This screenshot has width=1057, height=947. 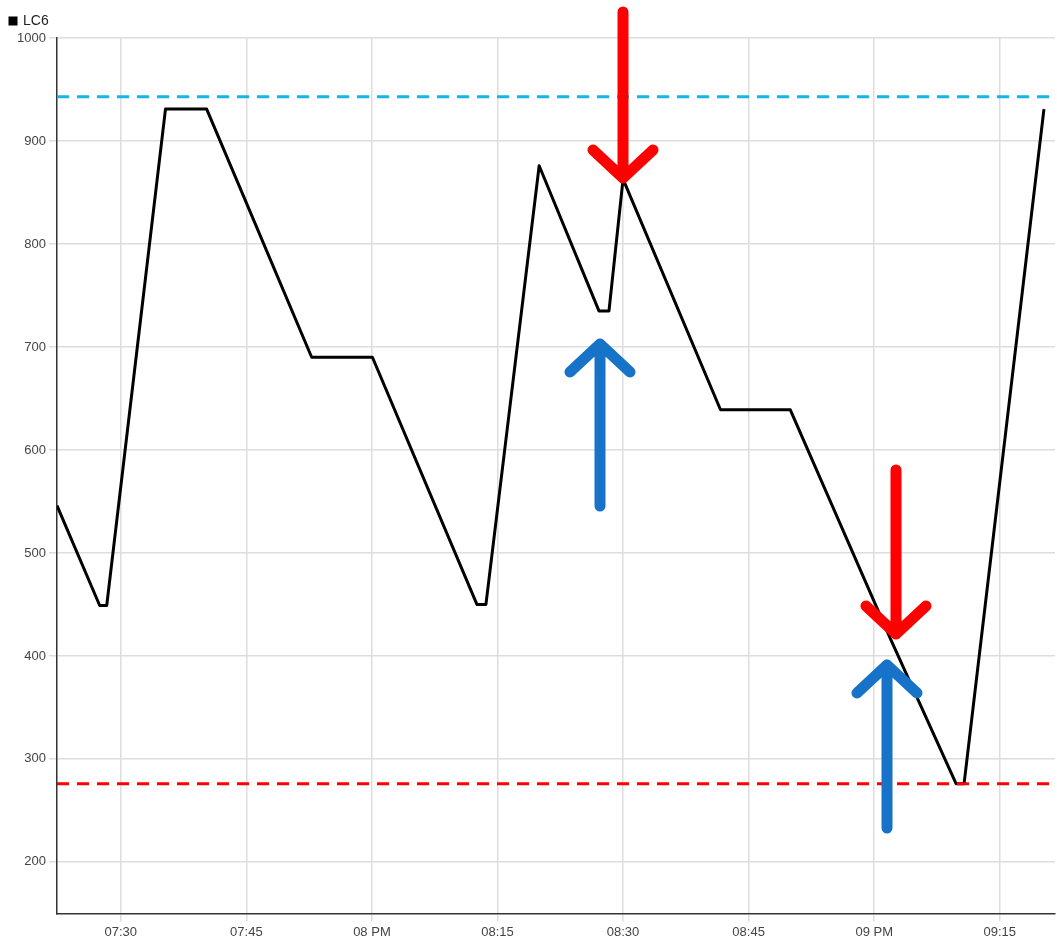 I want to click on x-tick-label: 07:30, so click(x=121, y=931).